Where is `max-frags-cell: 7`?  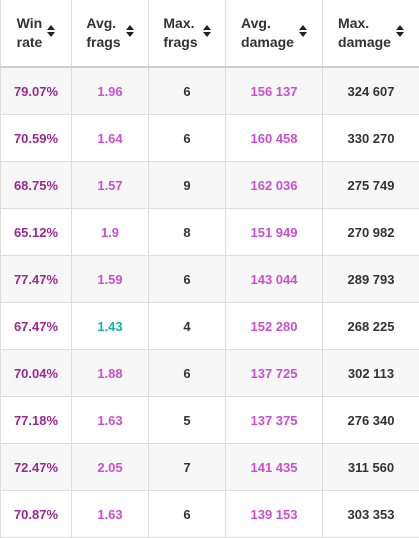
max-frags-cell: 7 is located at coordinates (187, 467).